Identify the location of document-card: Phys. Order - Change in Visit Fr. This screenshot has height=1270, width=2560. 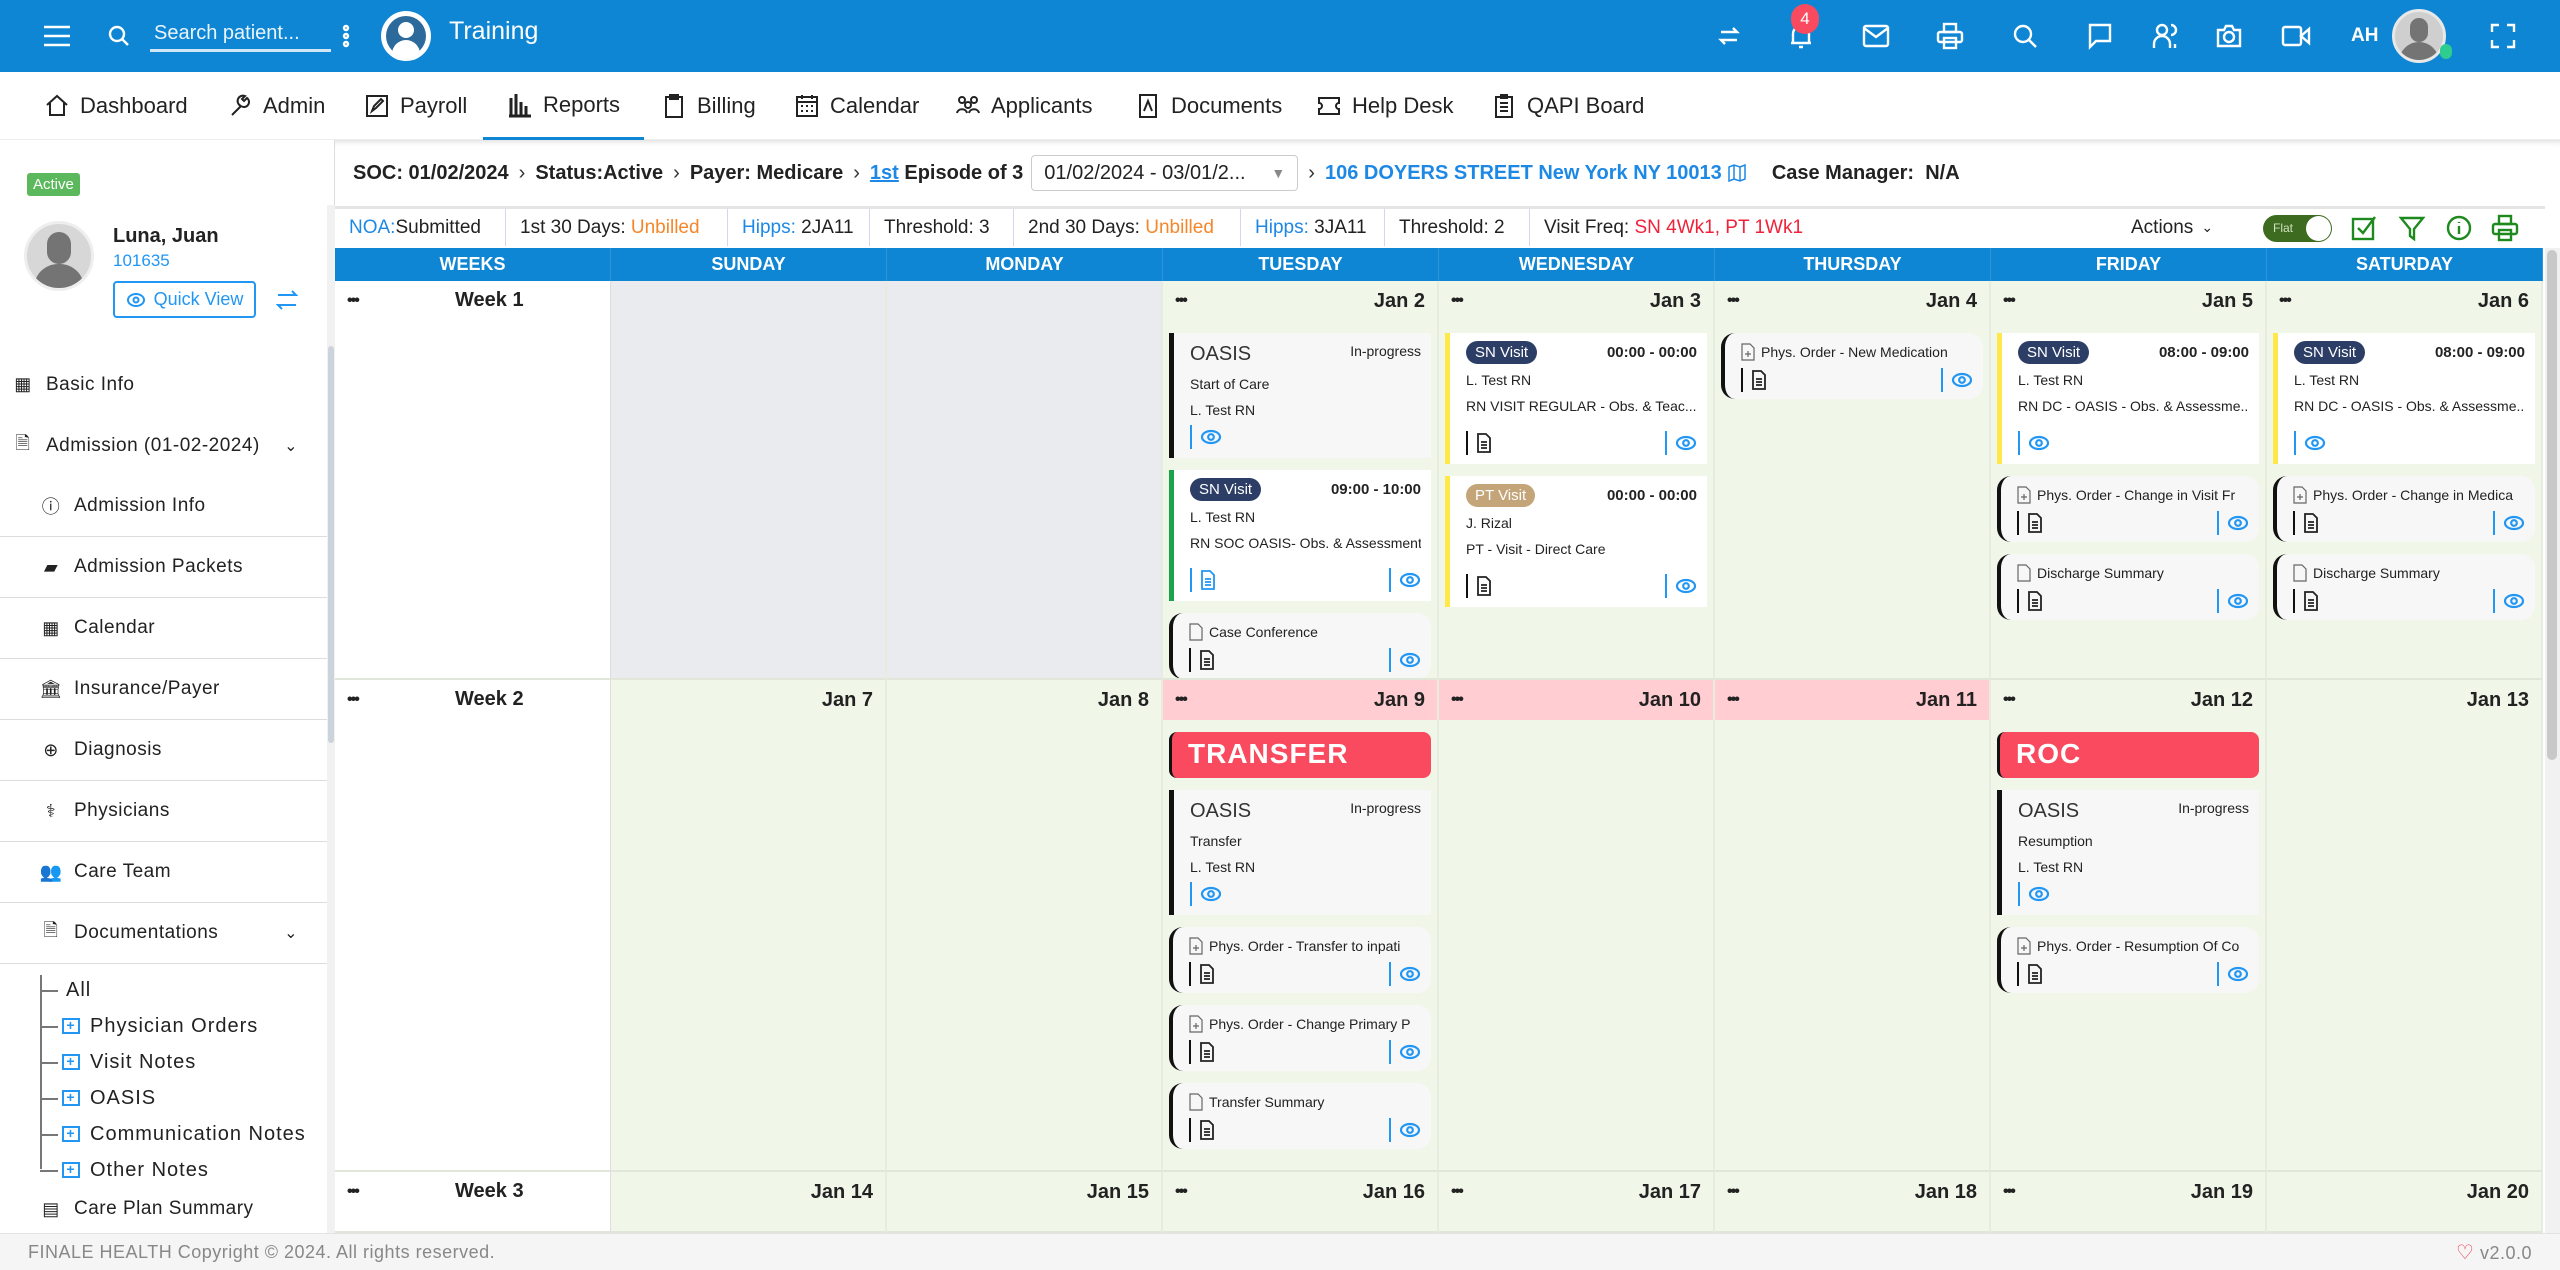
(2128, 509).